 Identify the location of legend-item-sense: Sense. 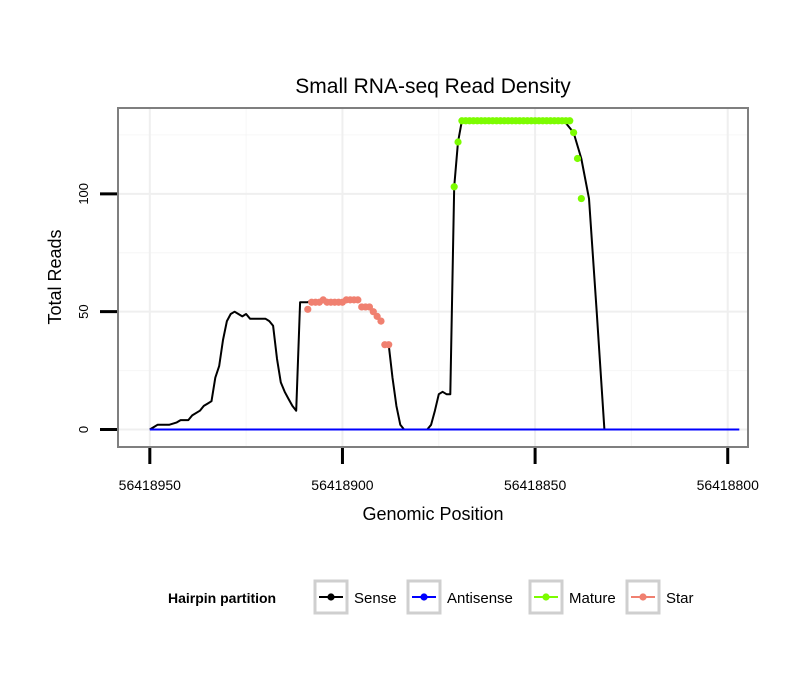
(355, 597).